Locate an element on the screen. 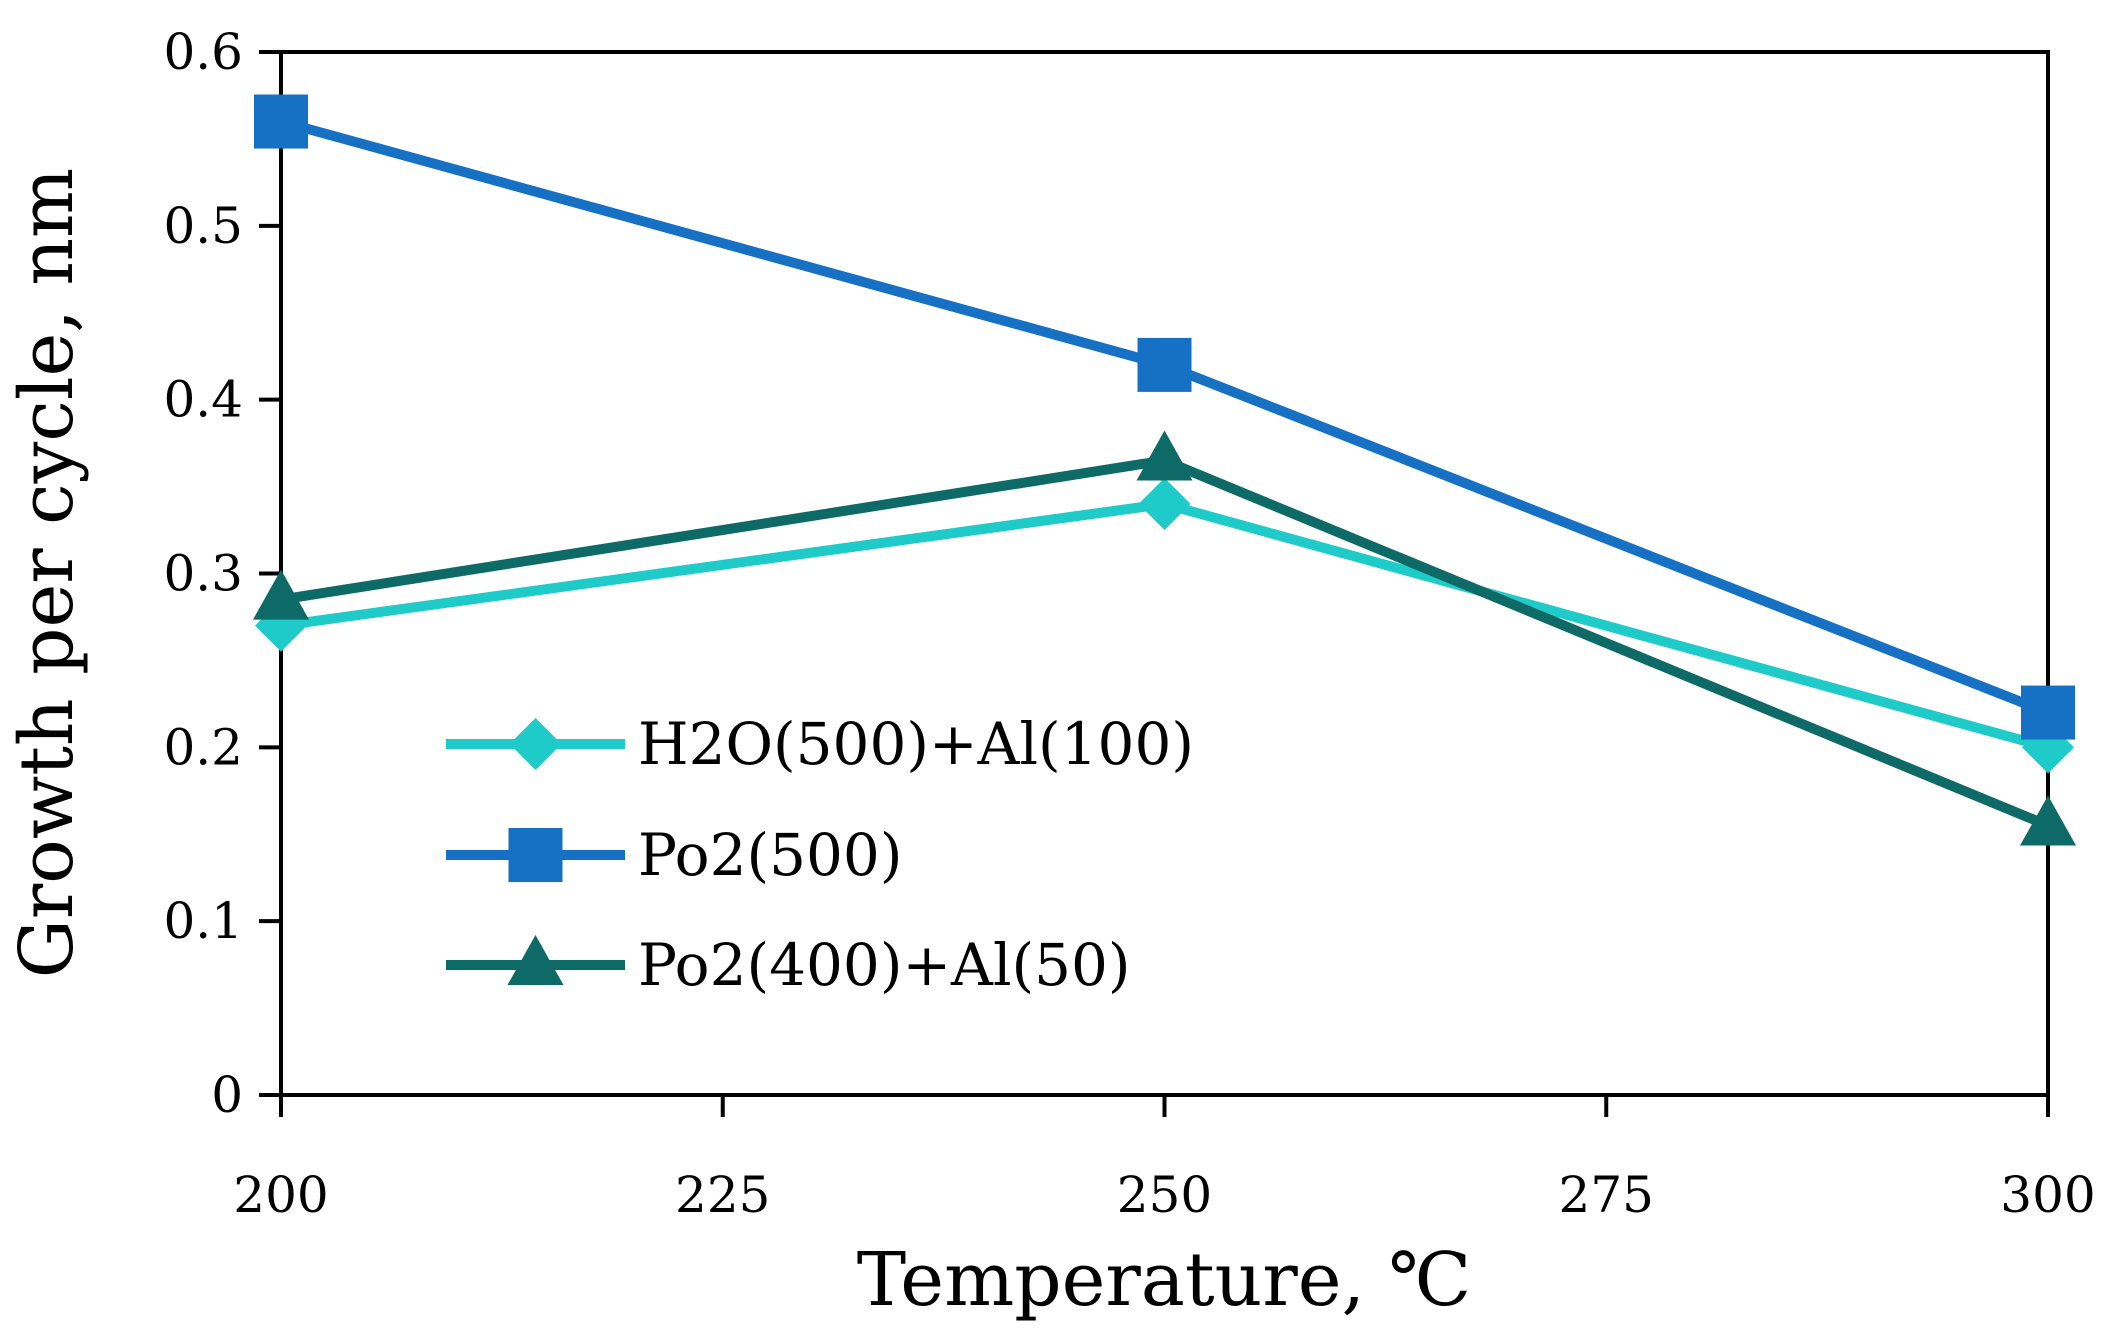  y-tick-label: 0.2 is located at coordinates (203, 747).